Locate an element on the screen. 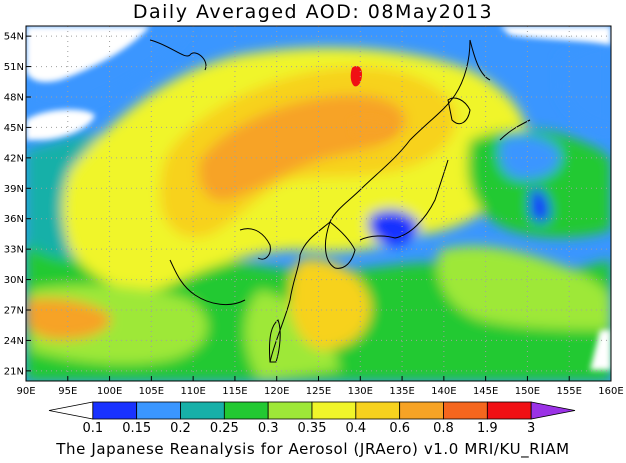  lon-tick-label: 110E is located at coordinates (192, 391).